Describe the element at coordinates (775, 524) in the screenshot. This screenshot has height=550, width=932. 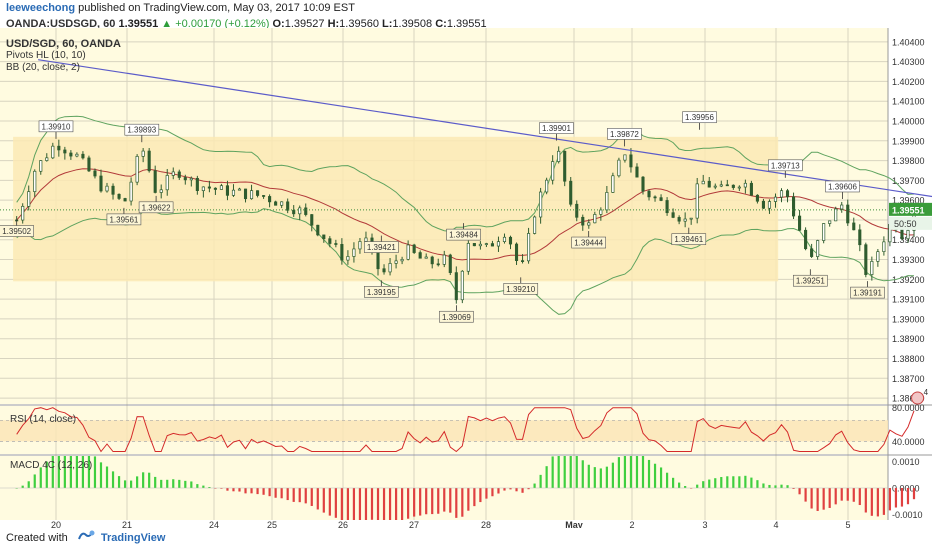
I see `x-tick-label: 4` at that location.